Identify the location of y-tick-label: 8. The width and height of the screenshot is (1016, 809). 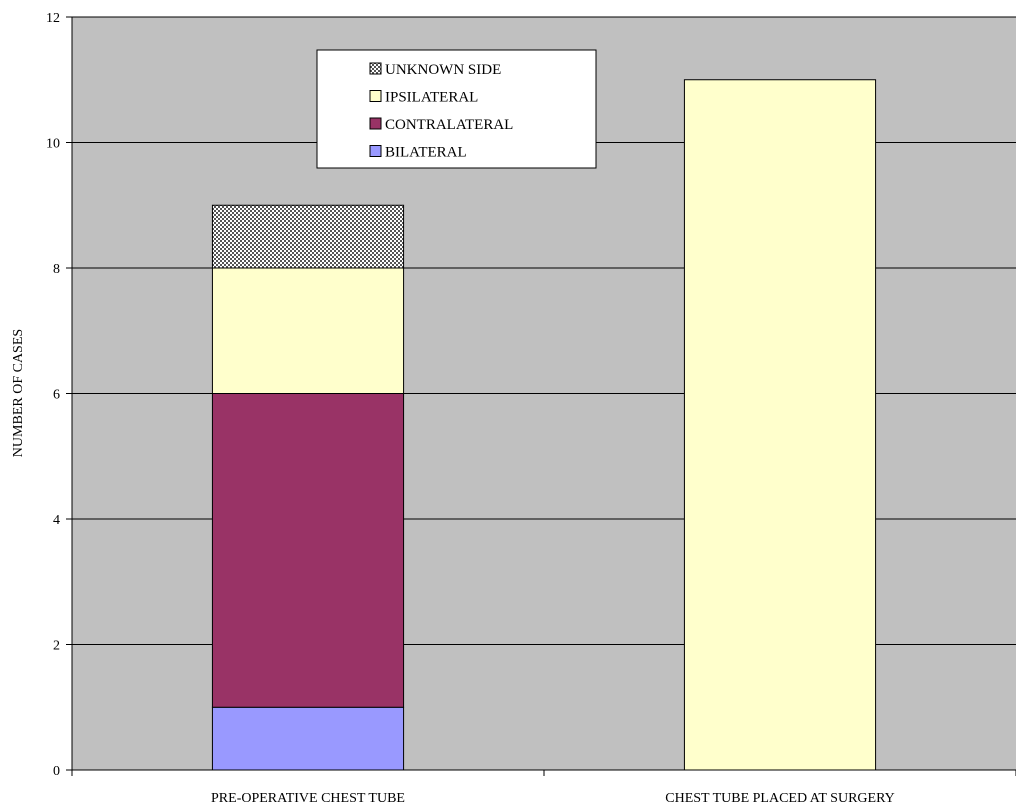
(56, 269).